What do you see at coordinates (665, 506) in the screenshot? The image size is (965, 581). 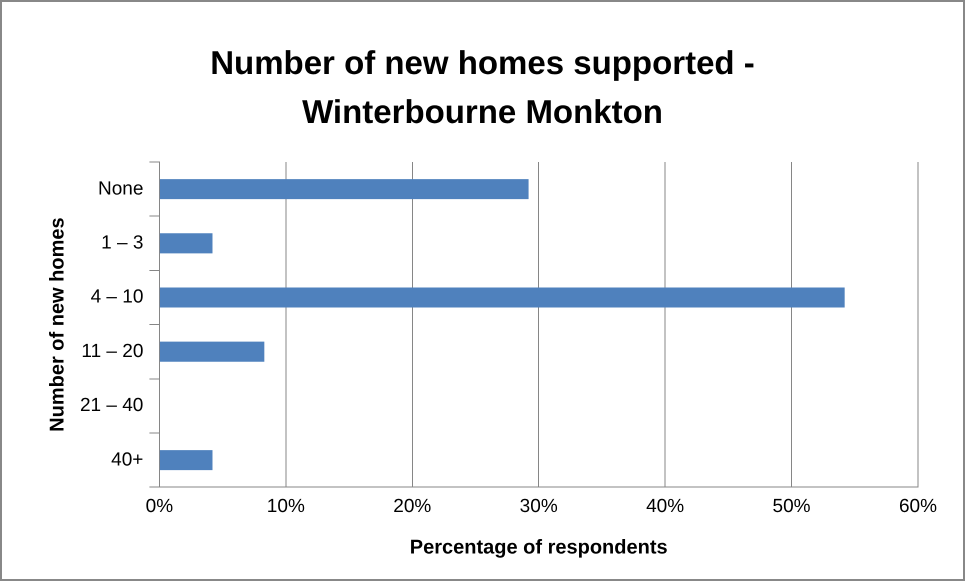 I see `x-tick-label: 40%` at bounding box center [665, 506].